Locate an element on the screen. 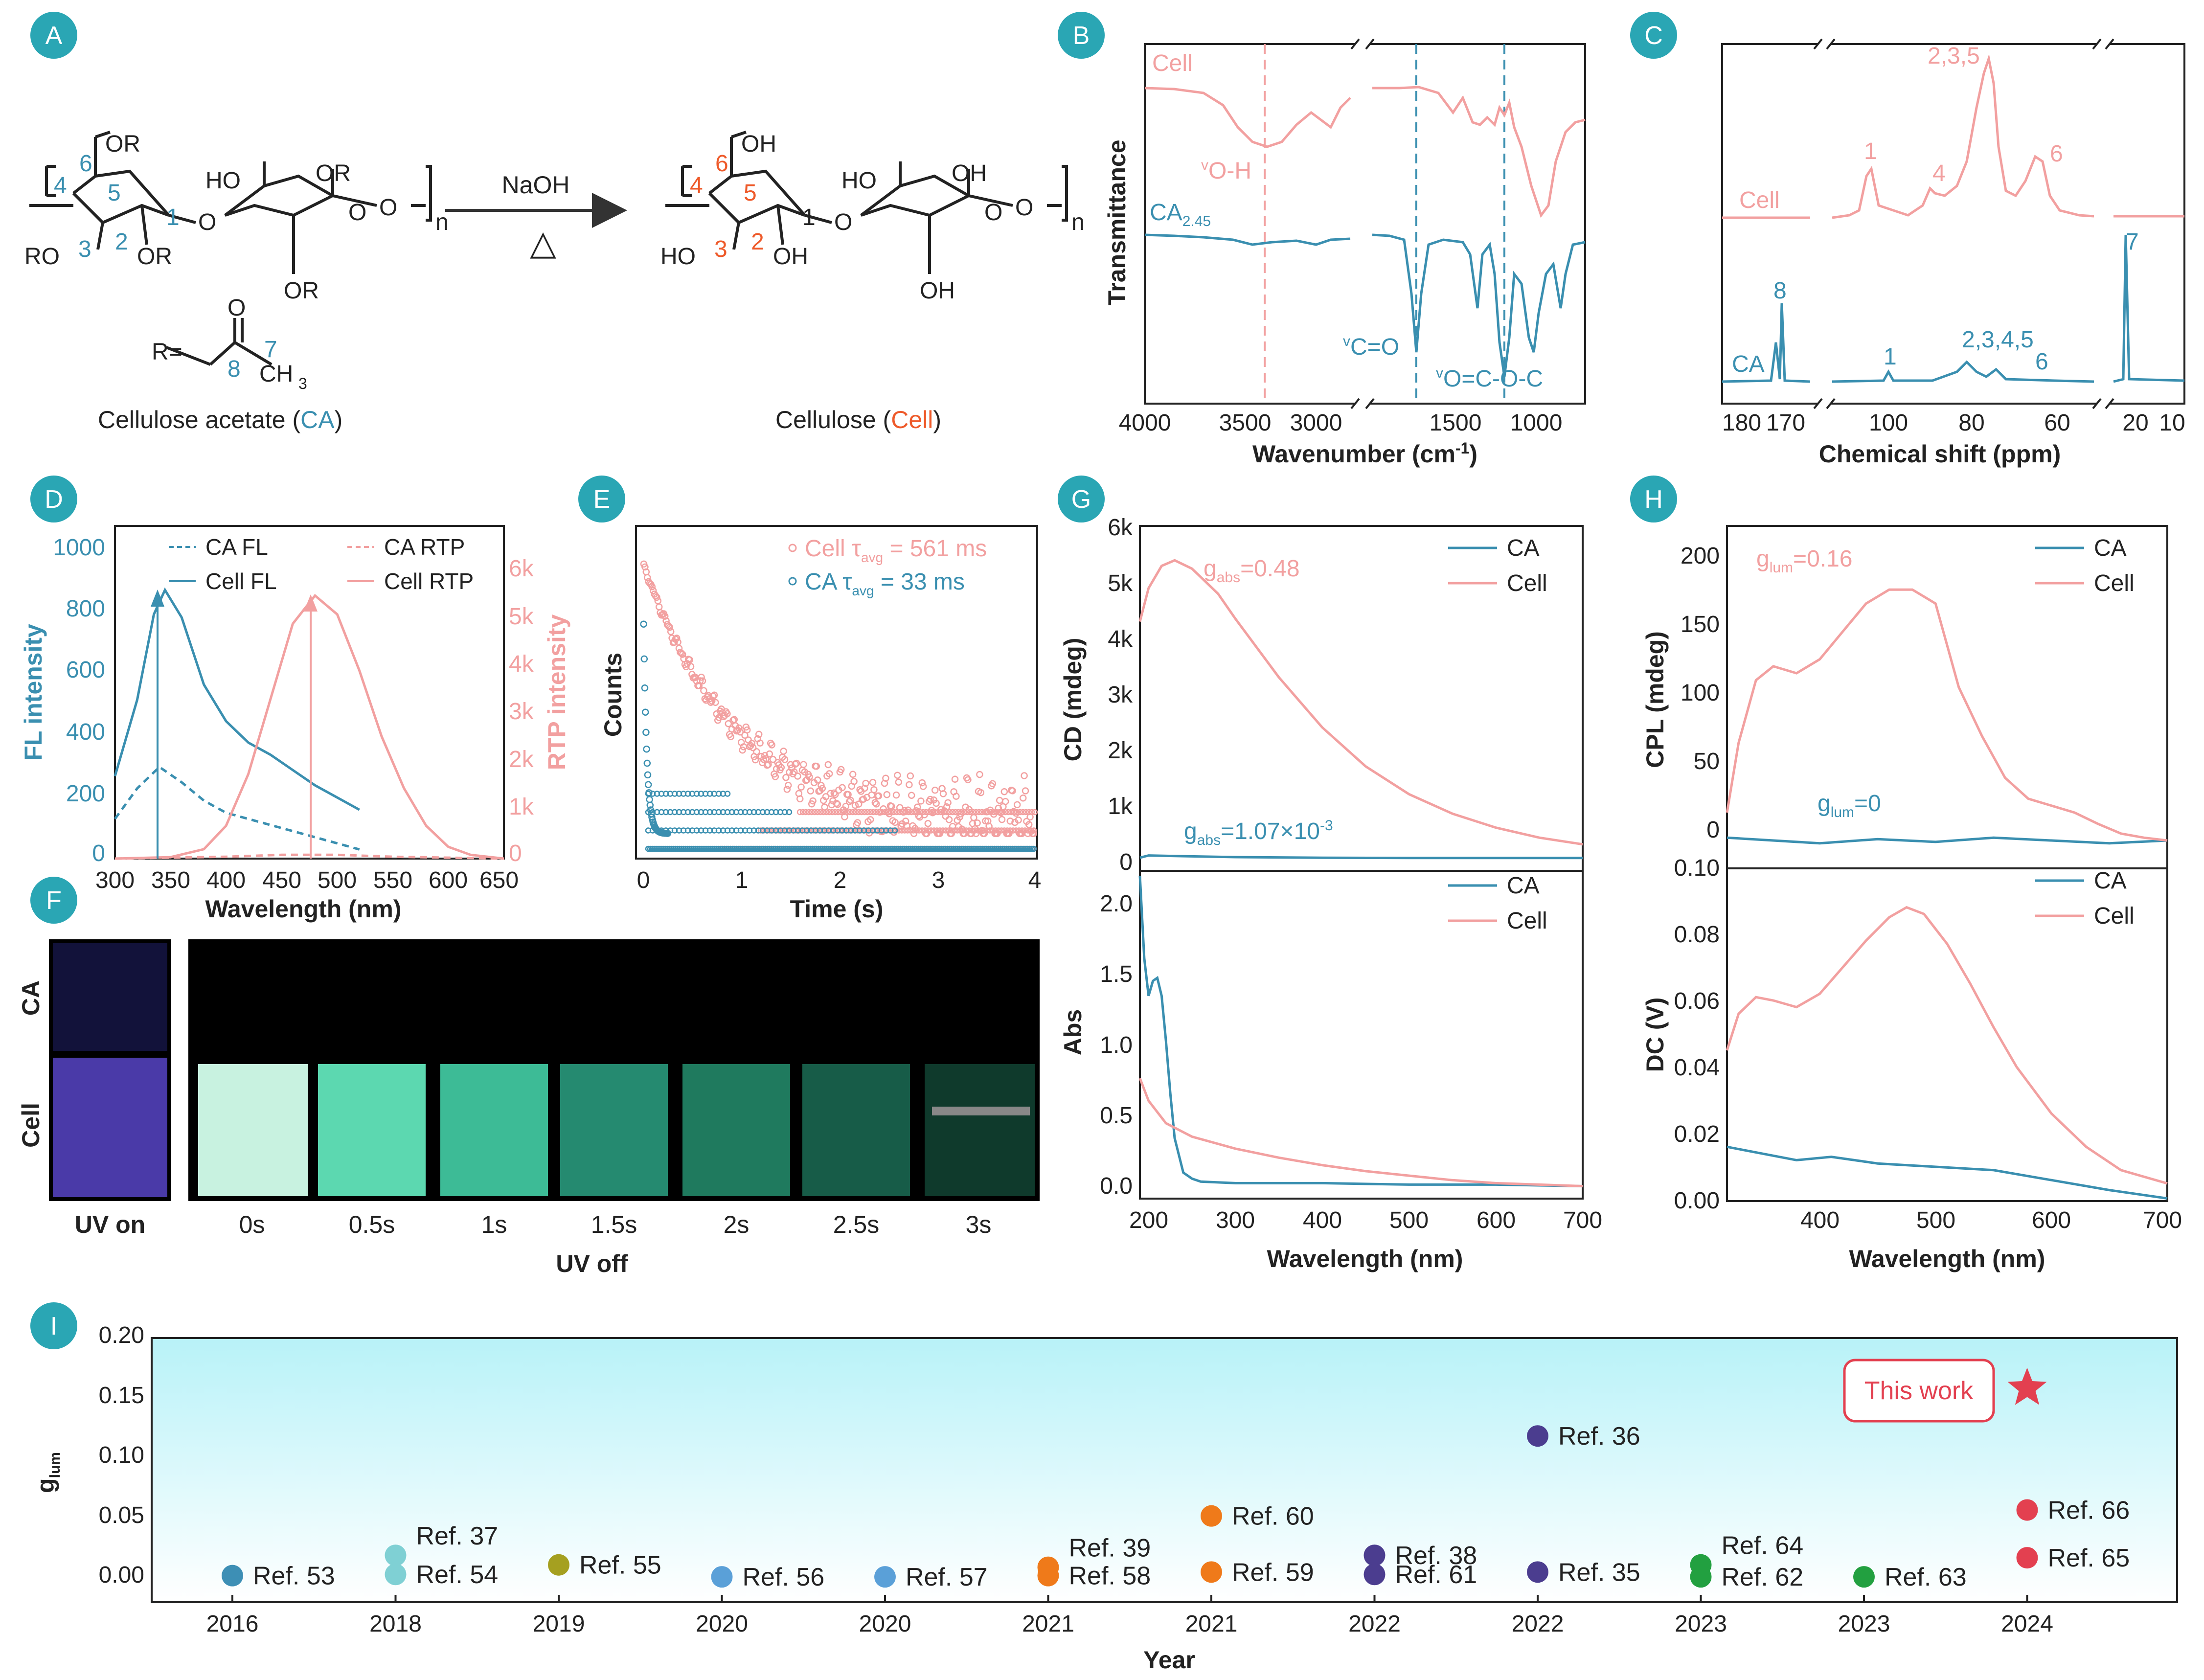  g-bot-ytick-10: 1.0 is located at coordinates (1116, 1045).